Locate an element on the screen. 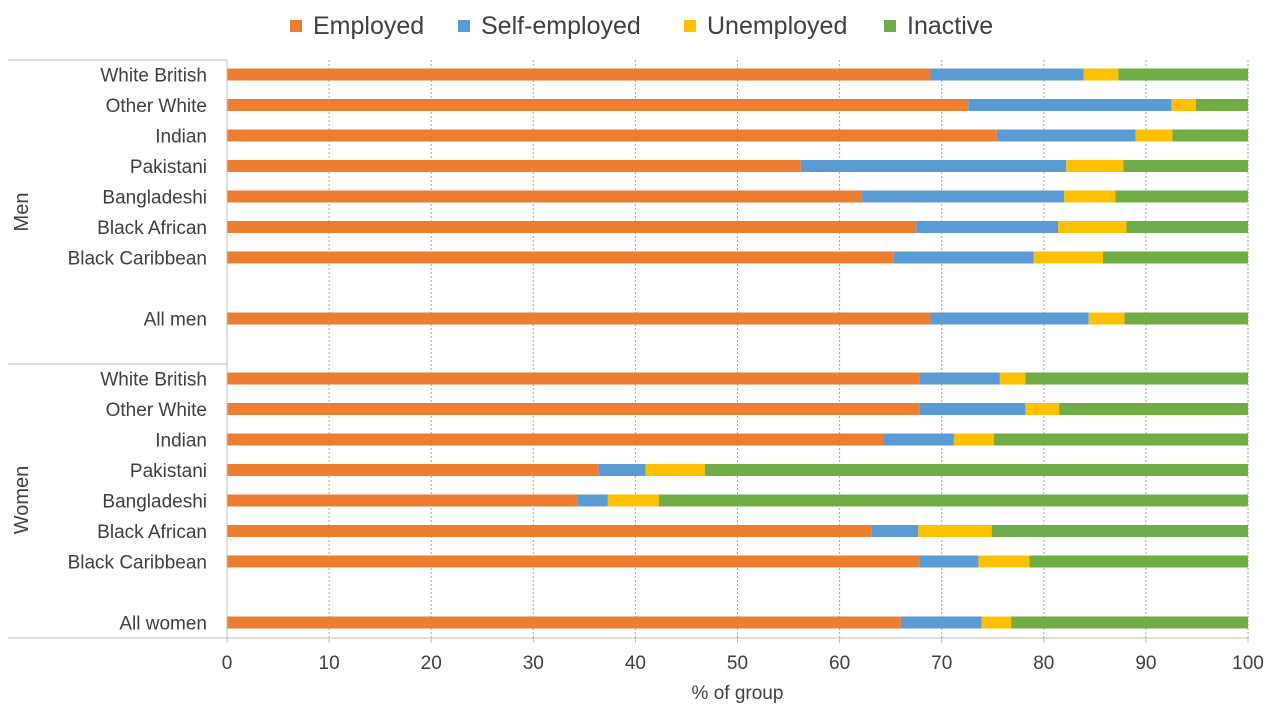 Image resolution: width=1280 pixels, height=720 pixels. legend: Employed Self-employed Unemployed Inactive is located at coordinates (641, 26).